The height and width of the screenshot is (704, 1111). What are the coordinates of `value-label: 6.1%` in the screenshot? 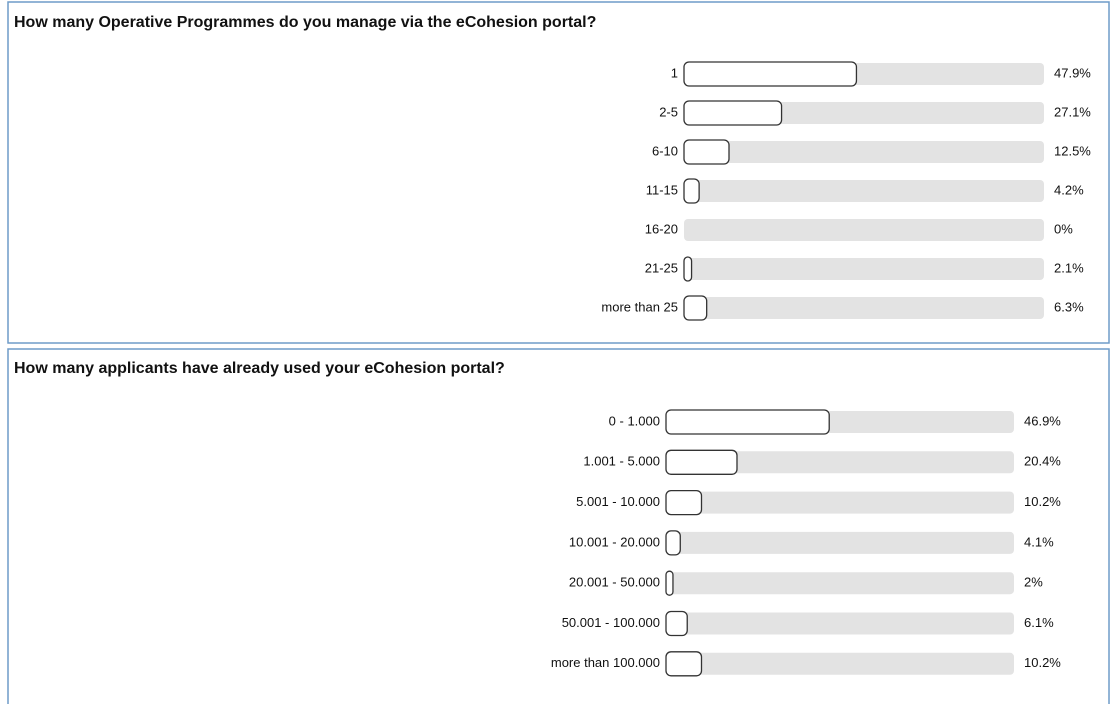 It's located at (1039, 622).